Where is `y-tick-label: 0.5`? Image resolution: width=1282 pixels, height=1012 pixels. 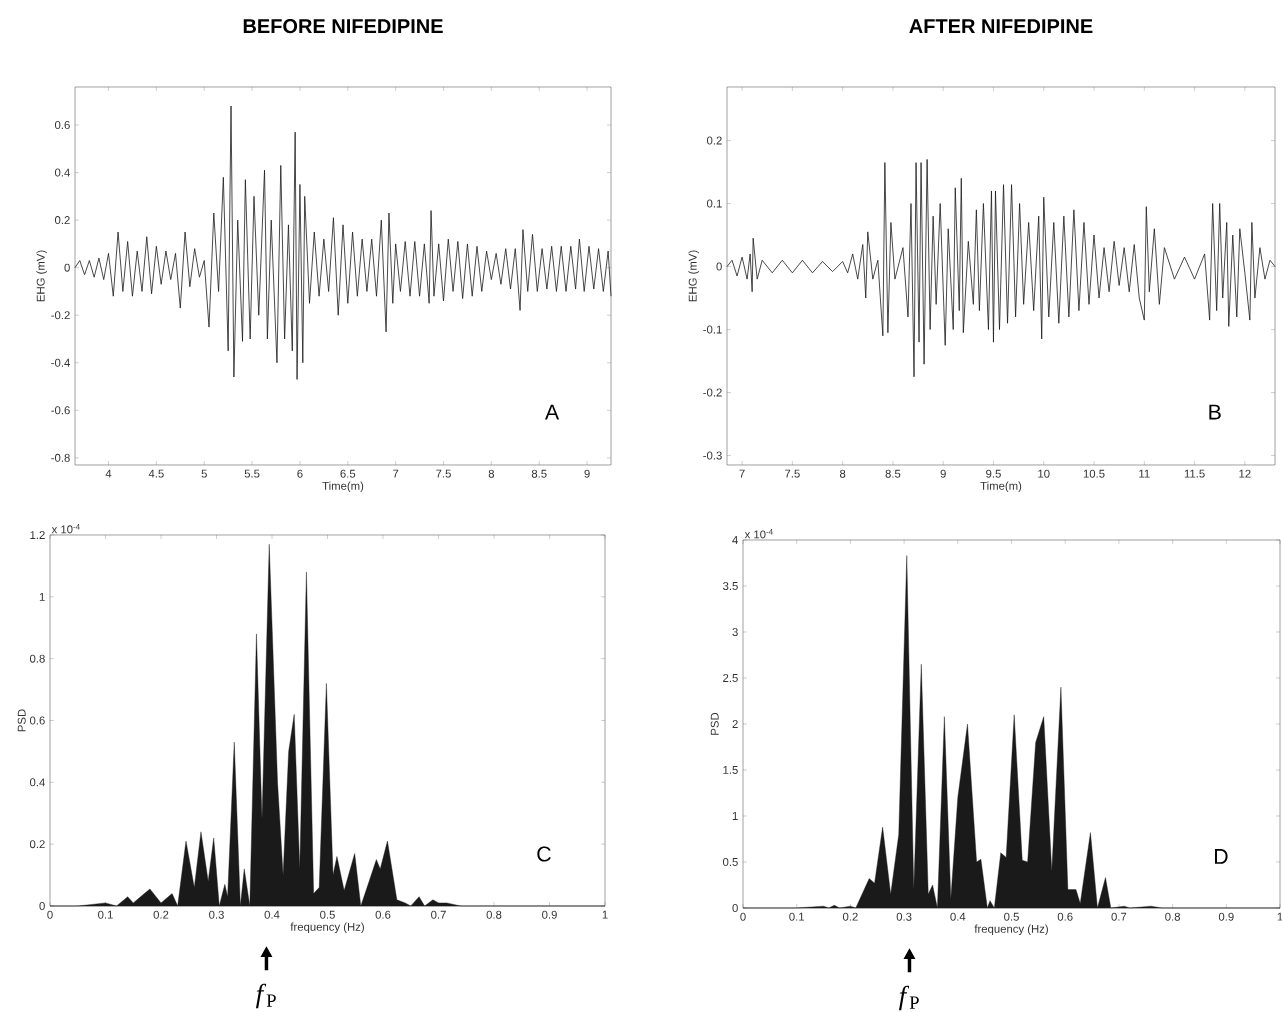 y-tick-label: 0.5 is located at coordinates (730, 861).